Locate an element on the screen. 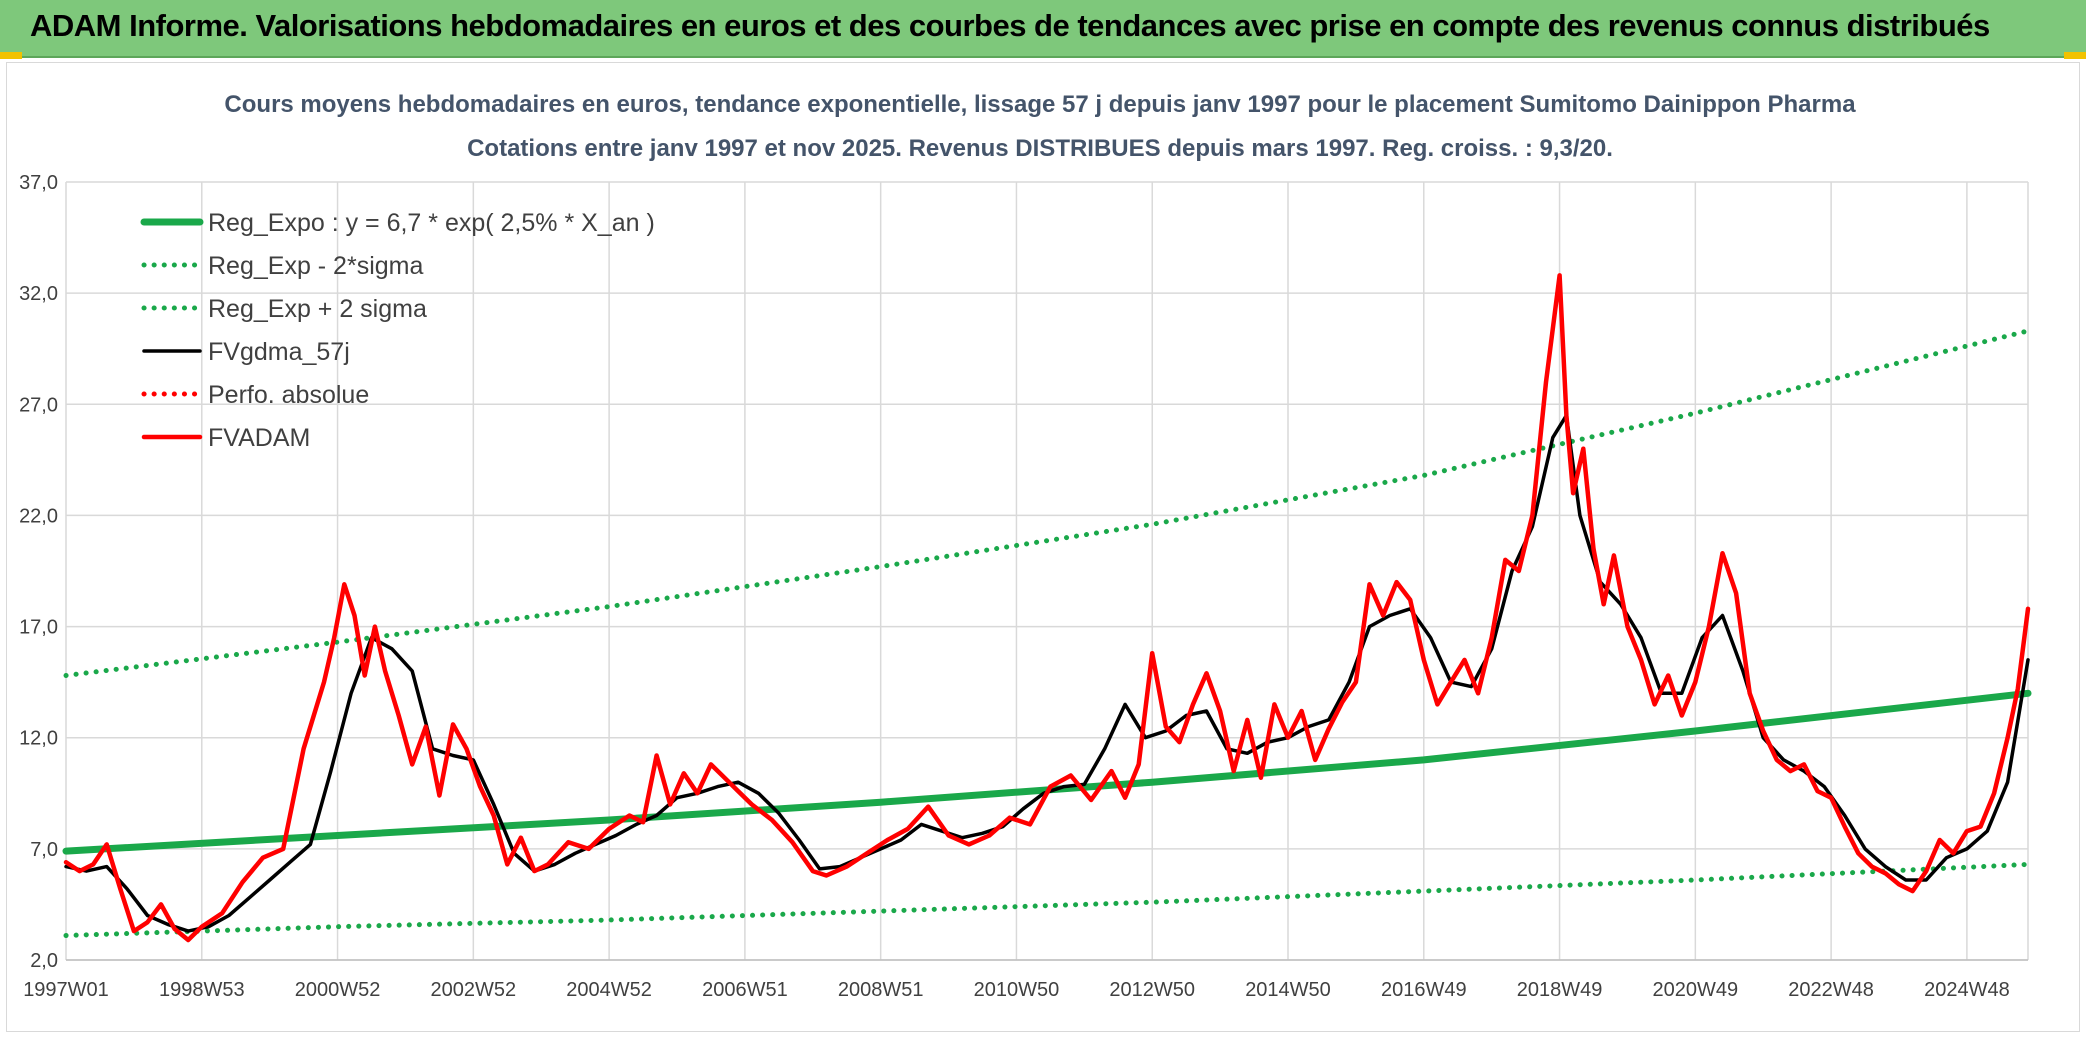 This screenshot has width=2086, height=1037. x-tick-label: 1998W53 is located at coordinates (202, 990).